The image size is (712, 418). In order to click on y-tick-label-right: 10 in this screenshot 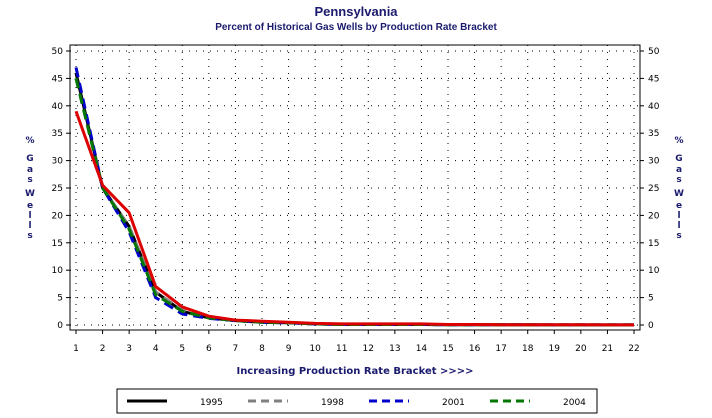, I will do `click(654, 271)`.